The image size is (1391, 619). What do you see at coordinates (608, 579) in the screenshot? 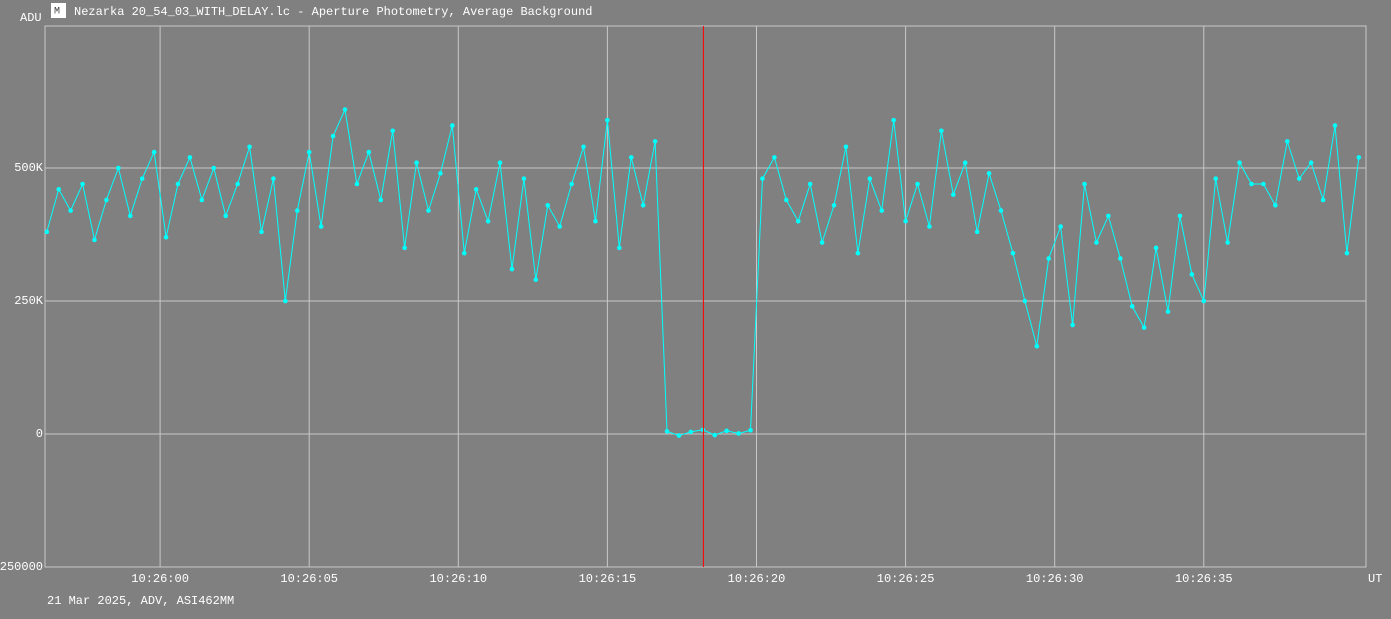
I see `x-tick-label: 10:26:15` at bounding box center [608, 579].